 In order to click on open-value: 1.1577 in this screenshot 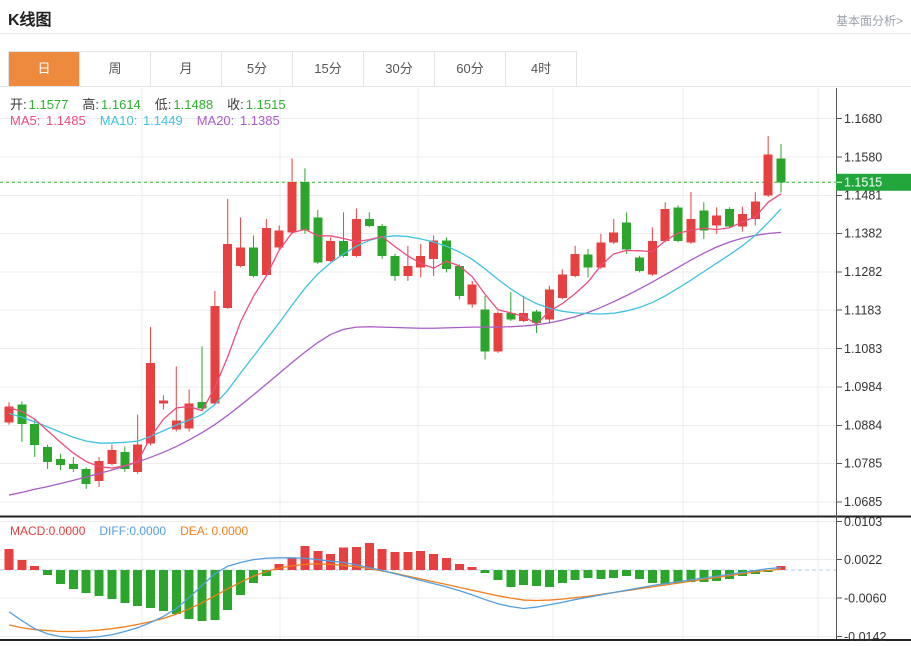, I will do `click(48, 104)`.